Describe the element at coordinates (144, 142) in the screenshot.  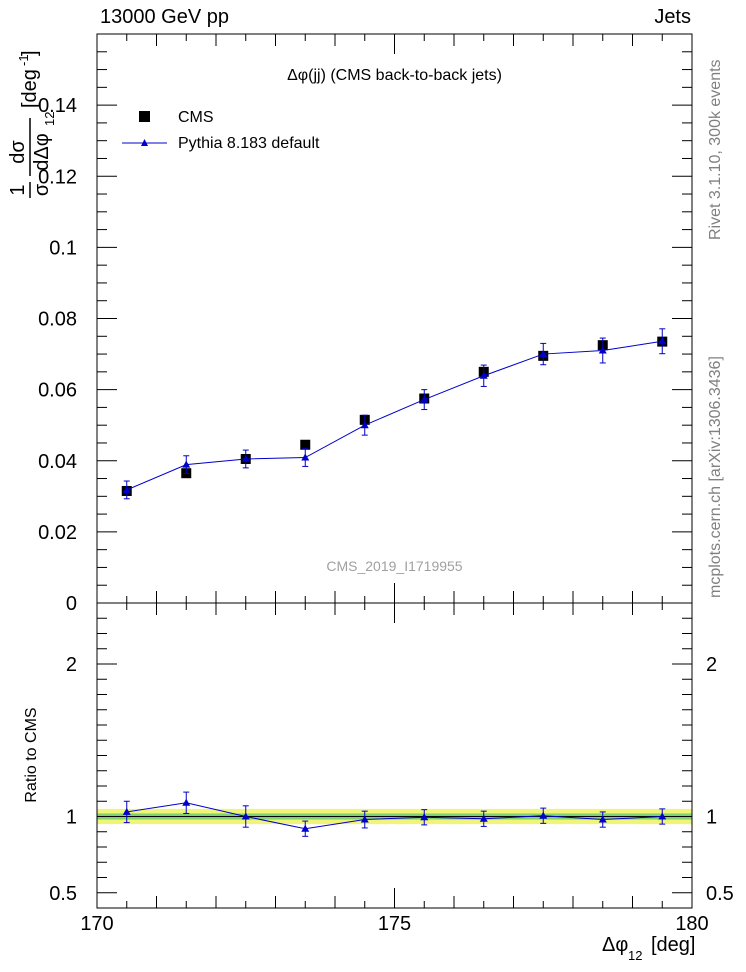
I see `legend-pythia-marker` at that location.